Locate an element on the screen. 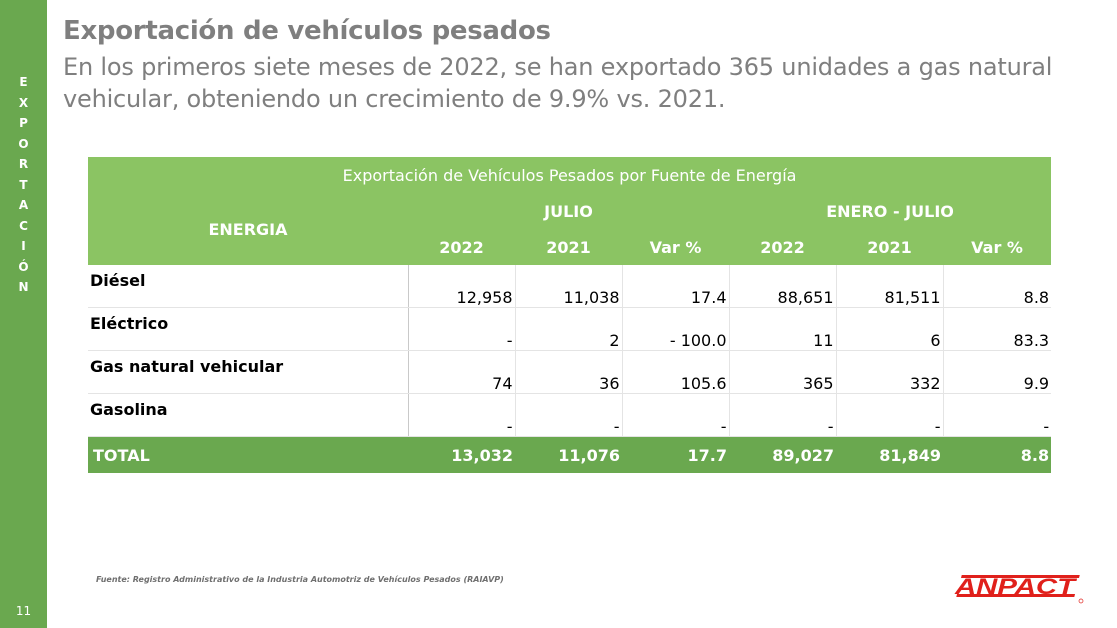  table-cell: 2 is located at coordinates (569, 329).